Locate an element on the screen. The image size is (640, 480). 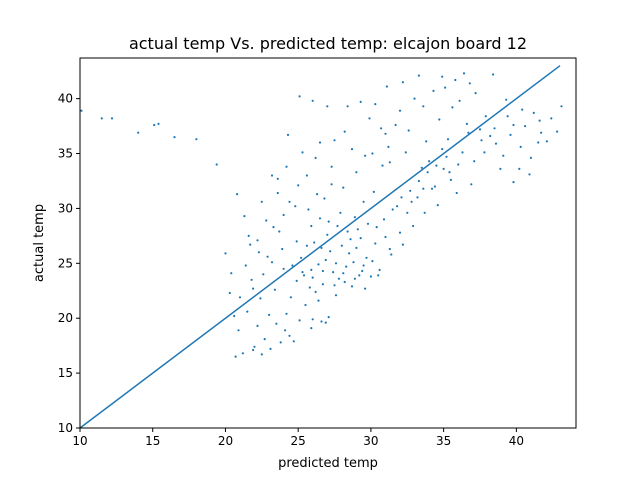
x-tick-label: 15 is located at coordinates (152, 441).